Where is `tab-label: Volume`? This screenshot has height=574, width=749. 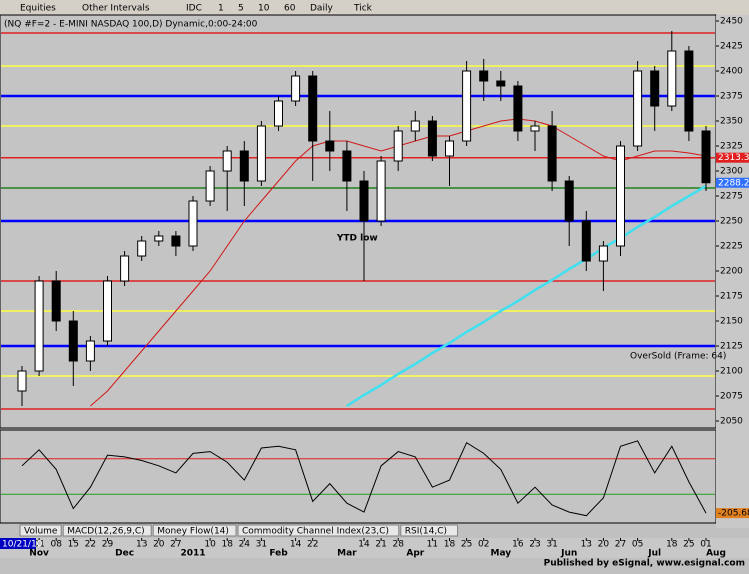
tab-label: Volume is located at coordinates (41, 532).